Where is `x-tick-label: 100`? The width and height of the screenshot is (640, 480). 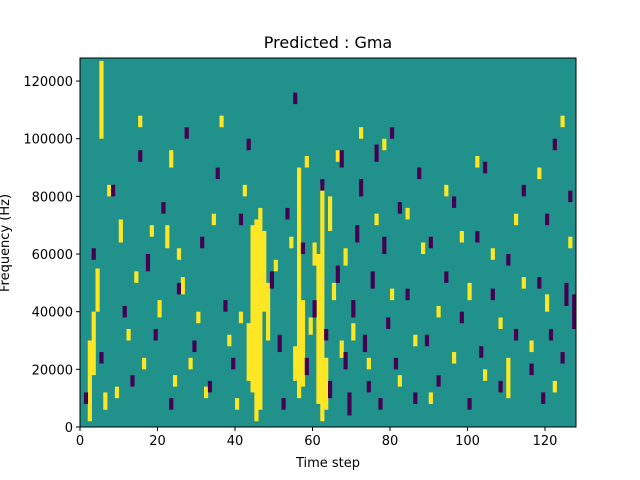 x-tick-label: 100 is located at coordinates (467, 441).